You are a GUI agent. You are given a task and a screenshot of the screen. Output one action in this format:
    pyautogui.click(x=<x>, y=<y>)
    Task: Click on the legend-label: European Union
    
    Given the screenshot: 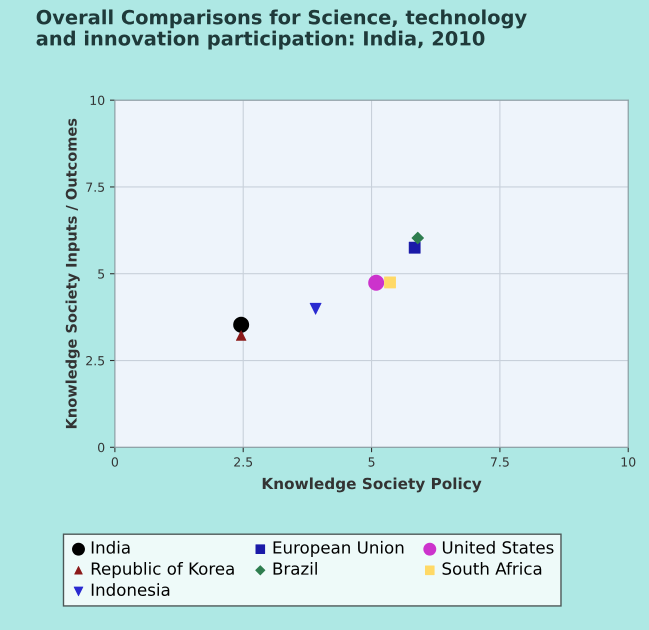 What is the action you would take?
    pyautogui.click(x=339, y=548)
    